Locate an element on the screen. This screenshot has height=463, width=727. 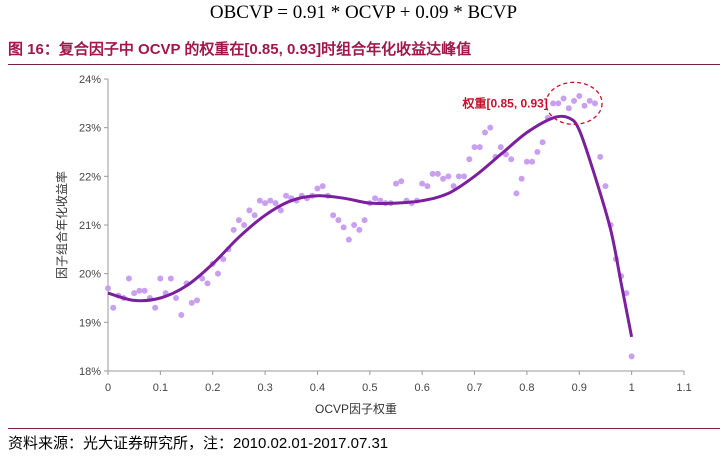
x-tick-label: 1 is located at coordinates (632, 388).